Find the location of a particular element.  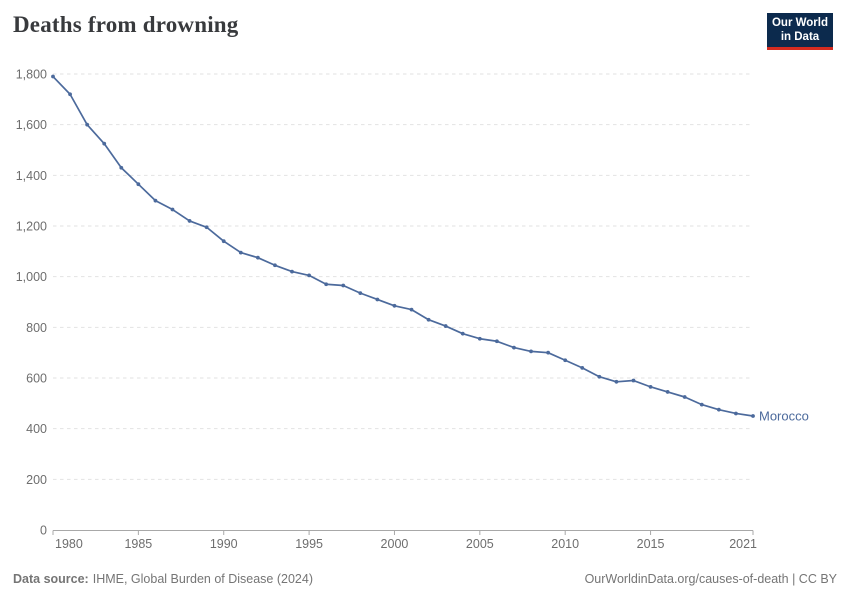

data-point-1999 is located at coordinates (377, 299).